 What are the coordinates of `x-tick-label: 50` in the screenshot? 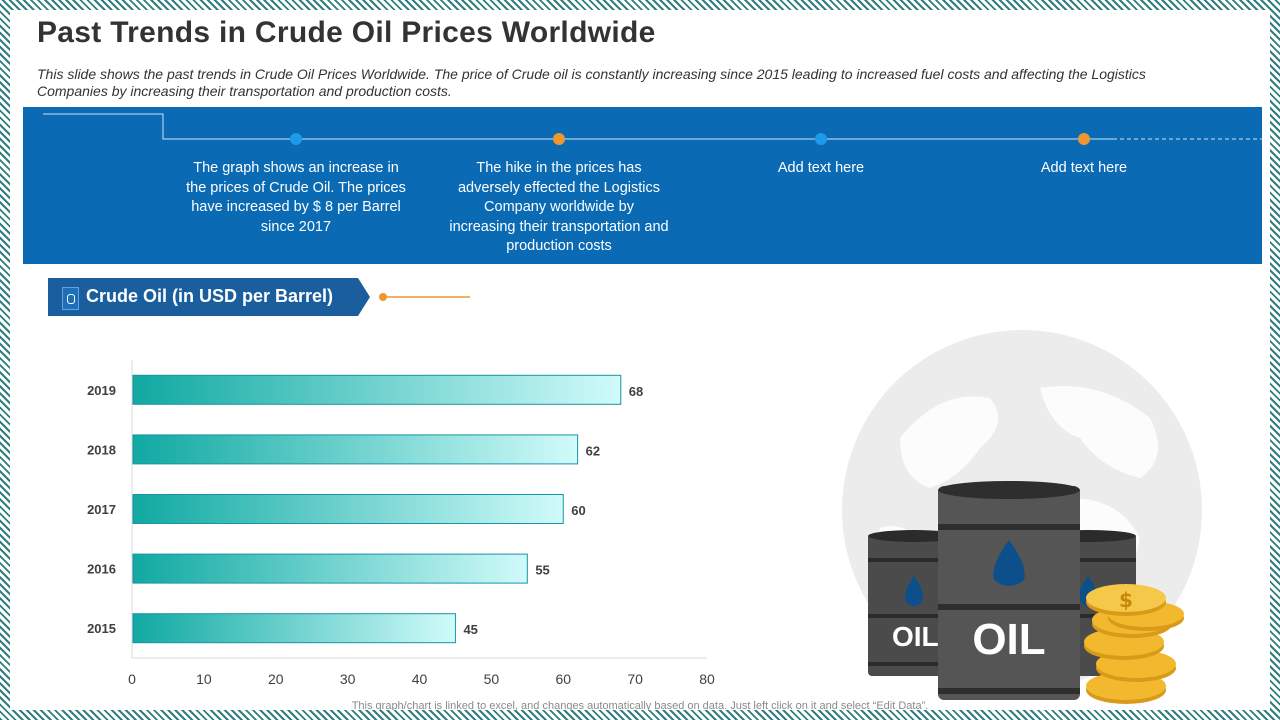 It's located at (492, 679).